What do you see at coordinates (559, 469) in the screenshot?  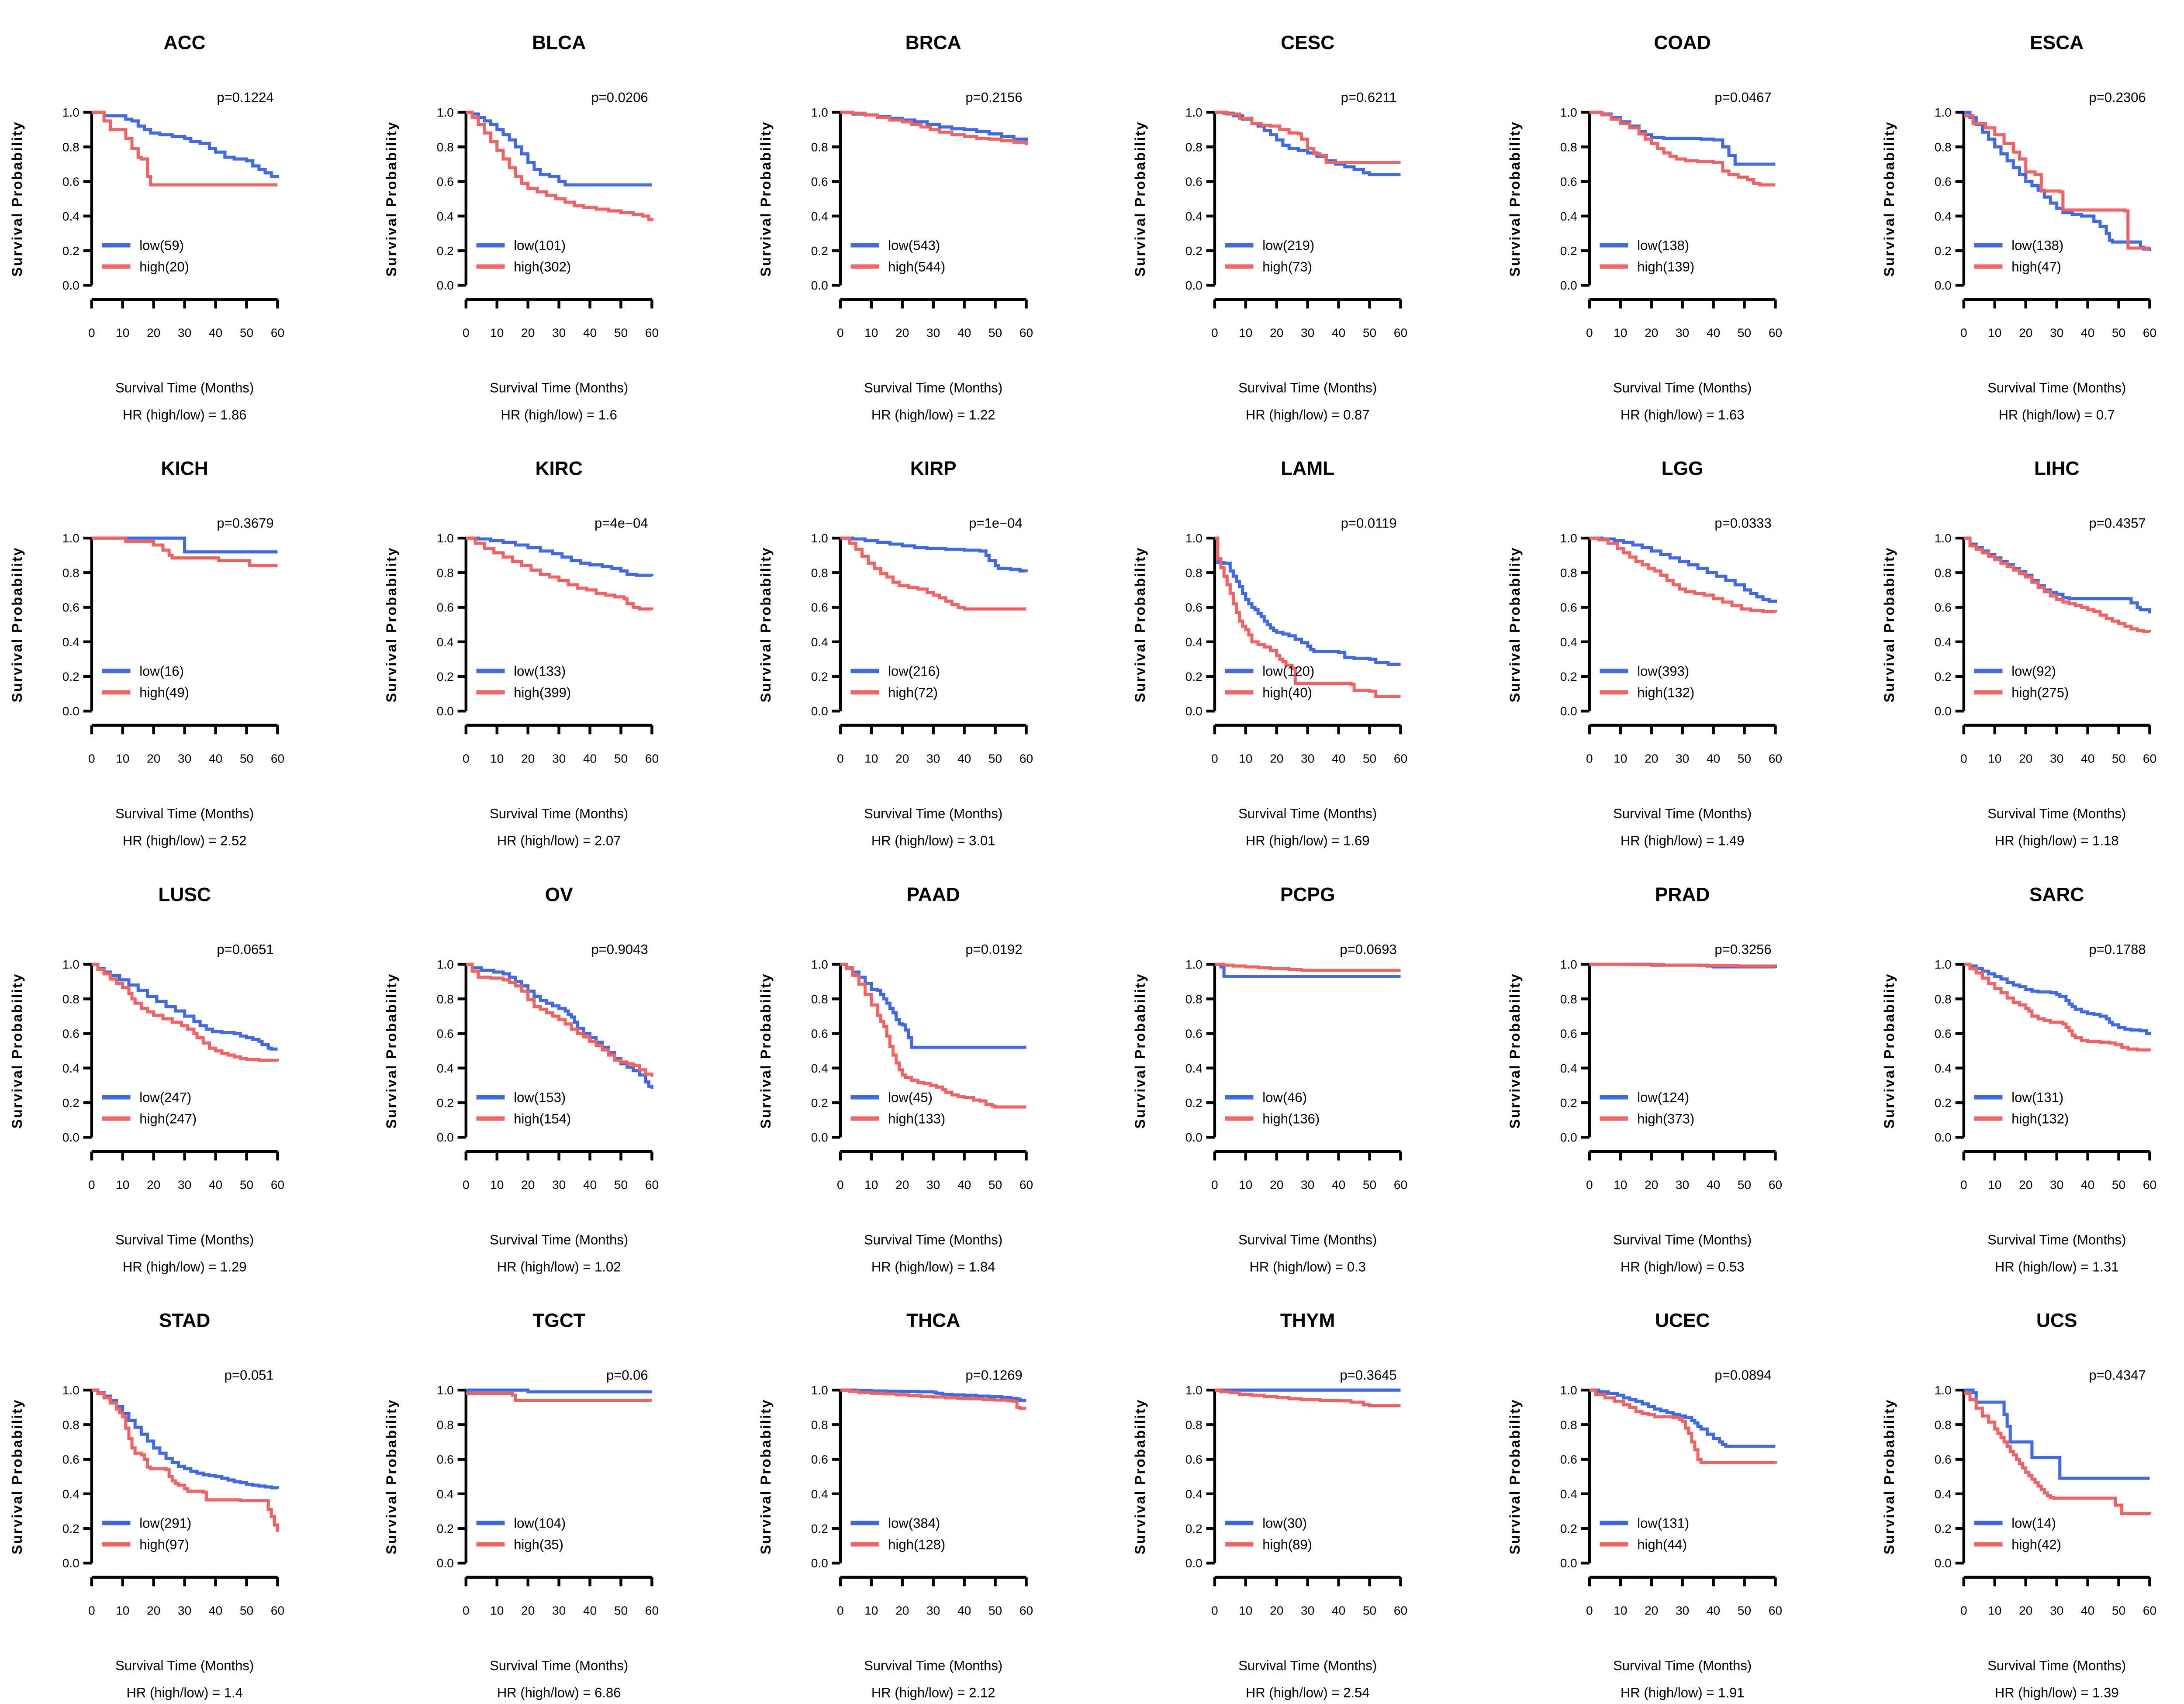 I see `panel-title: KIRC` at bounding box center [559, 469].